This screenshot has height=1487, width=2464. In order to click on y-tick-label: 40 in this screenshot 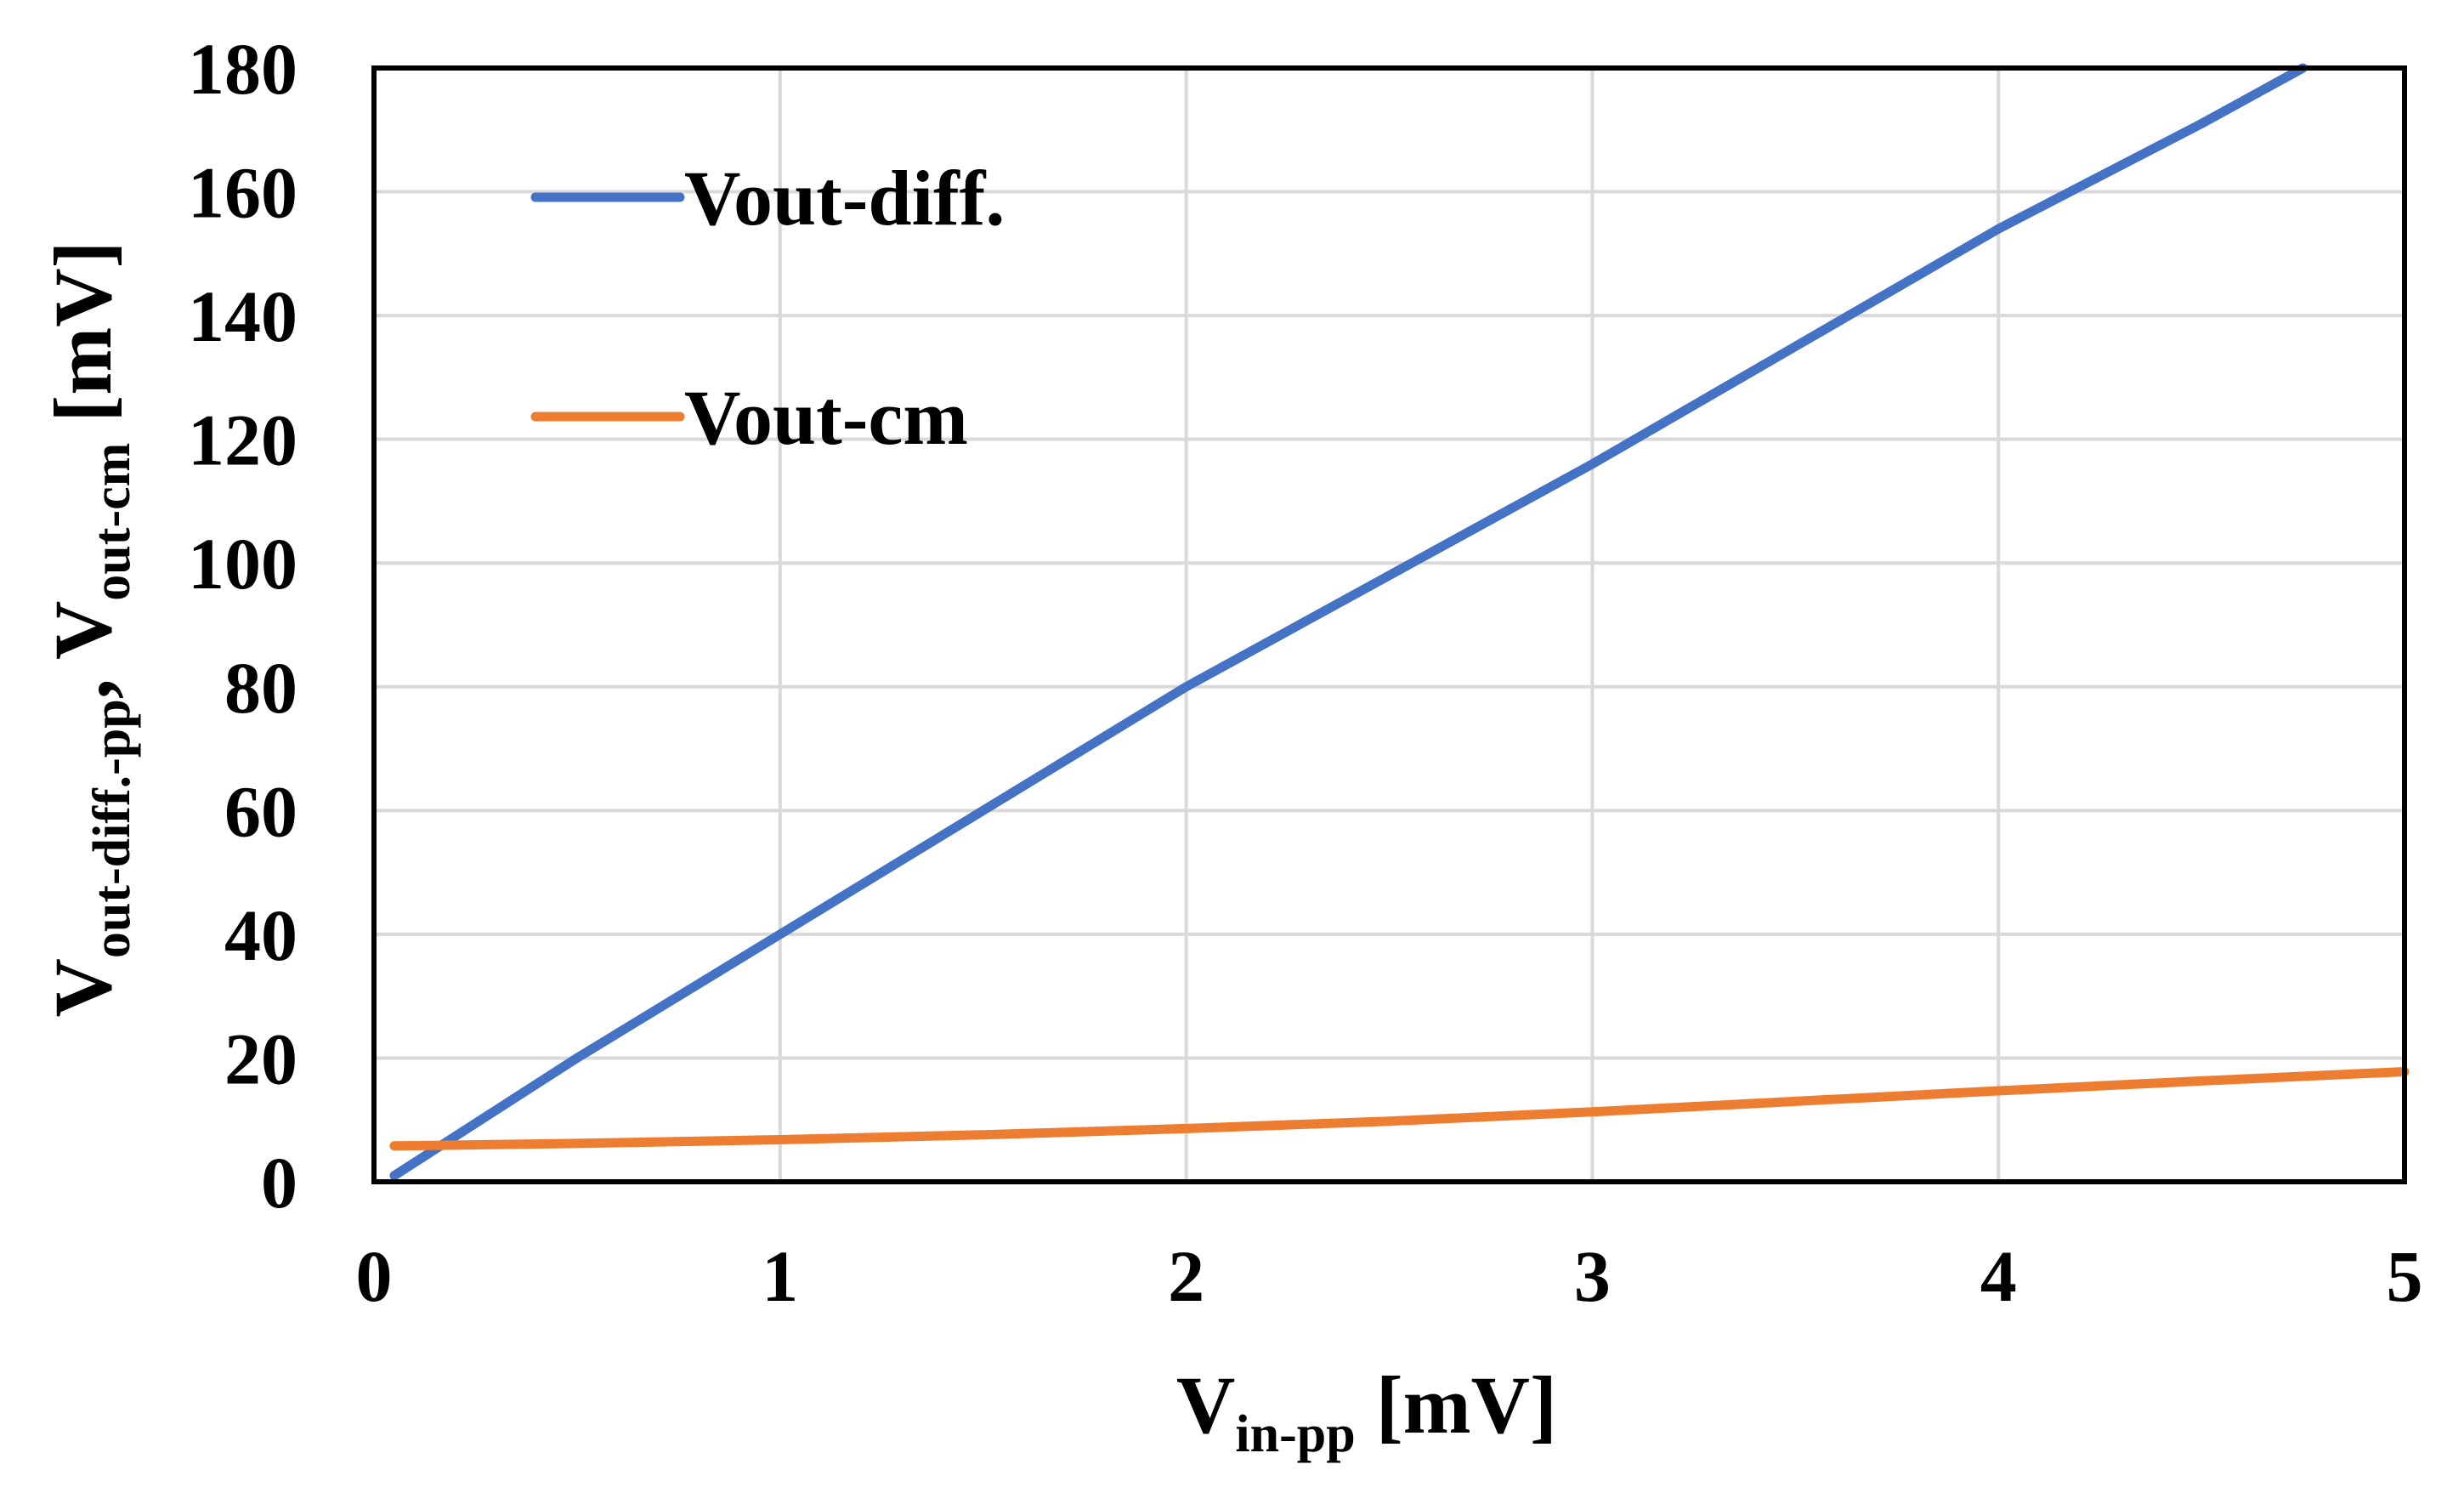, I will do `click(260, 935)`.